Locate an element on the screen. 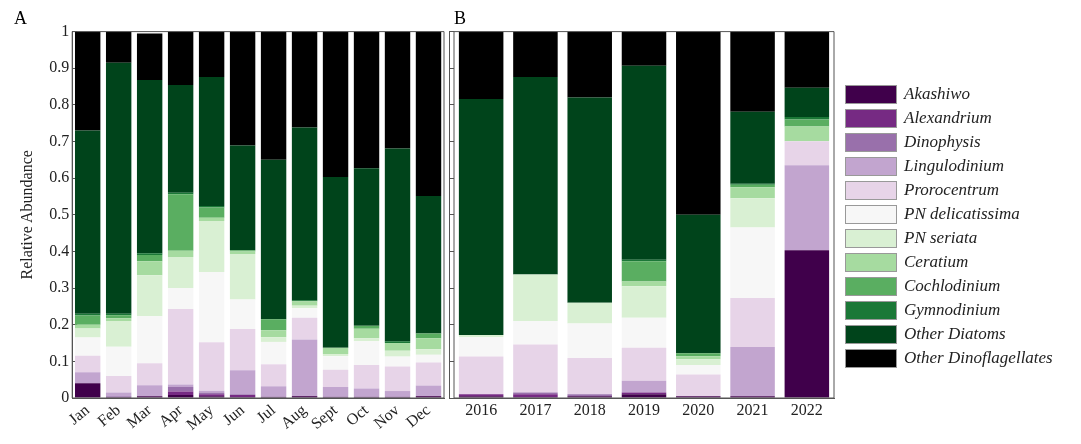 Image resolution: width=1081 pixels, height=444 pixels. x-tick-label: Feb is located at coordinates (109, 415).